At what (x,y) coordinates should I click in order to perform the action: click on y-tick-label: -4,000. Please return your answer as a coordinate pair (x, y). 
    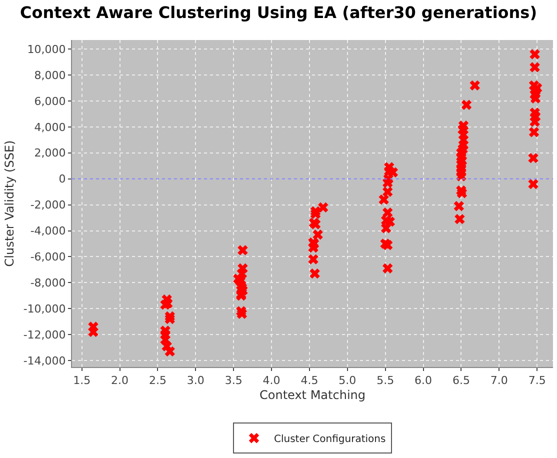
    Looking at the image, I should click on (48, 231).